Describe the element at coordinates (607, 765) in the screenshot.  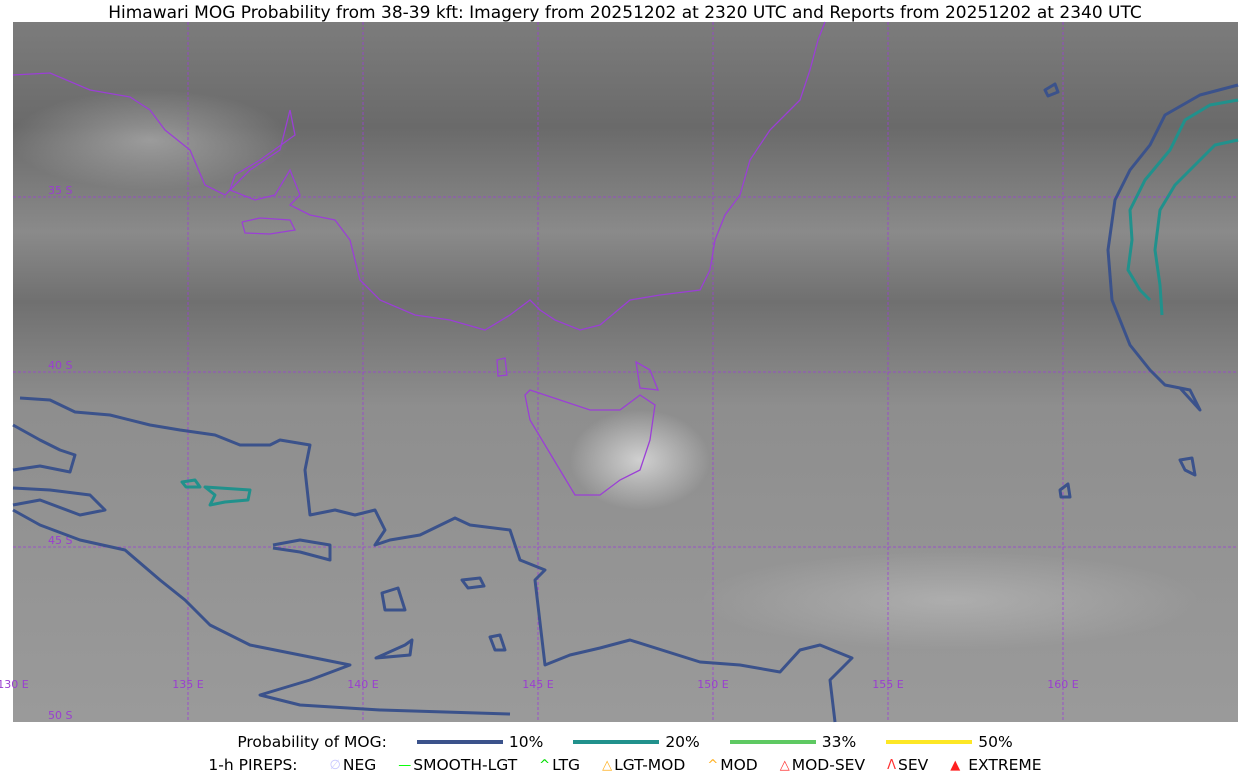
I see `lgt-mod-icon: △` at that location.